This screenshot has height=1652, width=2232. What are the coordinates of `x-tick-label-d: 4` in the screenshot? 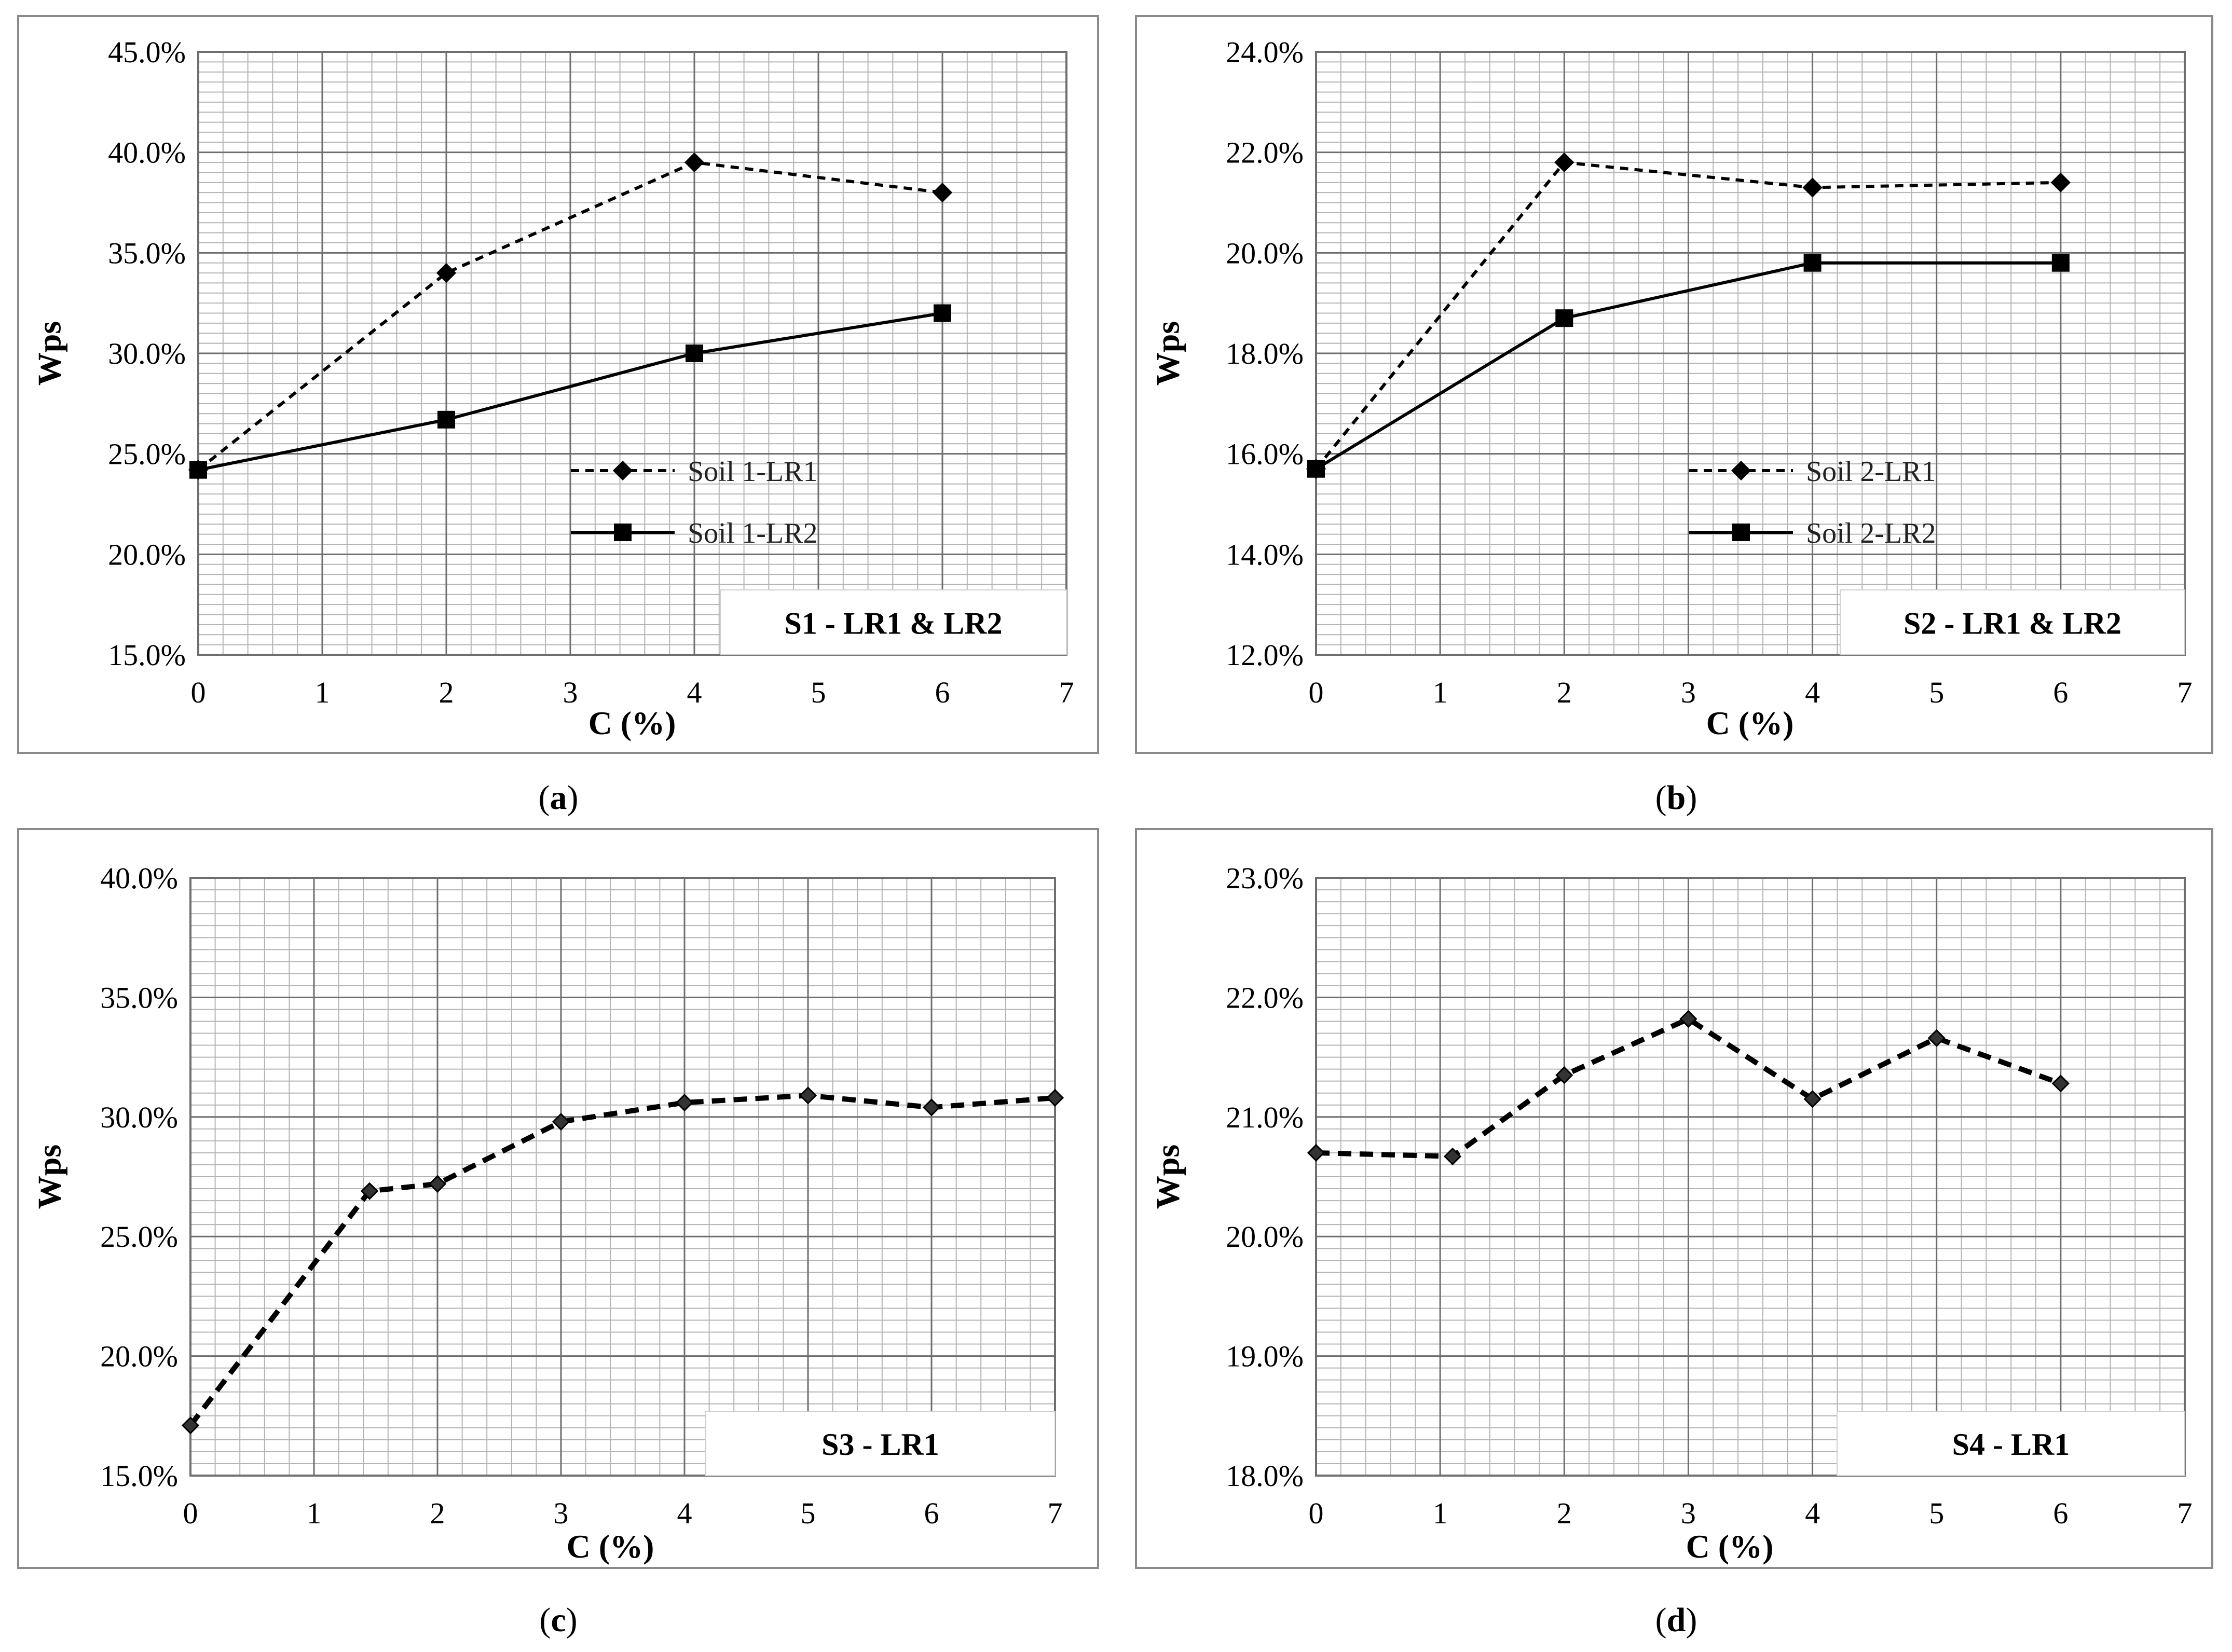 It's located at (1813, 1513).